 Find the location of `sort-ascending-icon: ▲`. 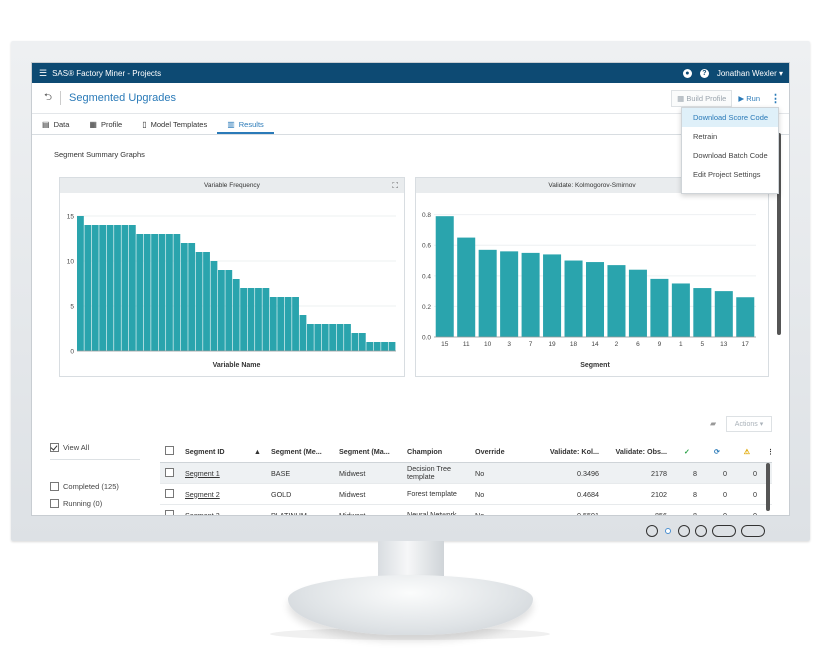

sort-ascending-icon: ▲ is located at coordinates (257, 451).